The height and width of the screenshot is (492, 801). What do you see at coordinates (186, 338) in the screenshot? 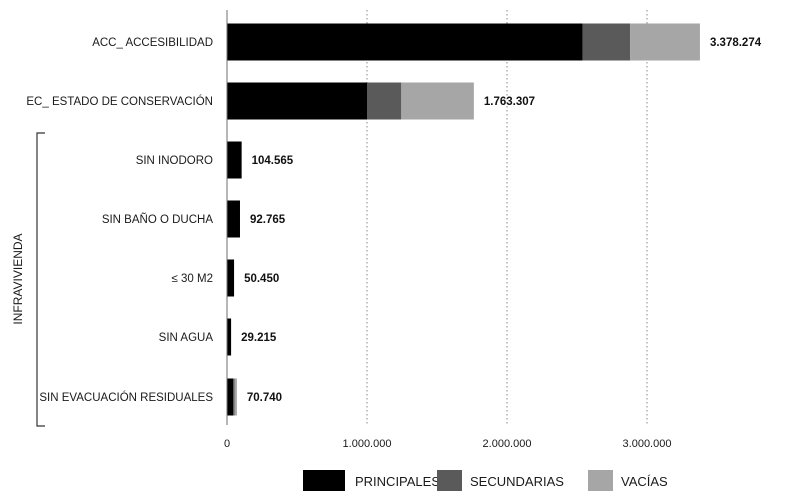
I see `category-label: SIN AGUA` at bounding box center [186, 338].